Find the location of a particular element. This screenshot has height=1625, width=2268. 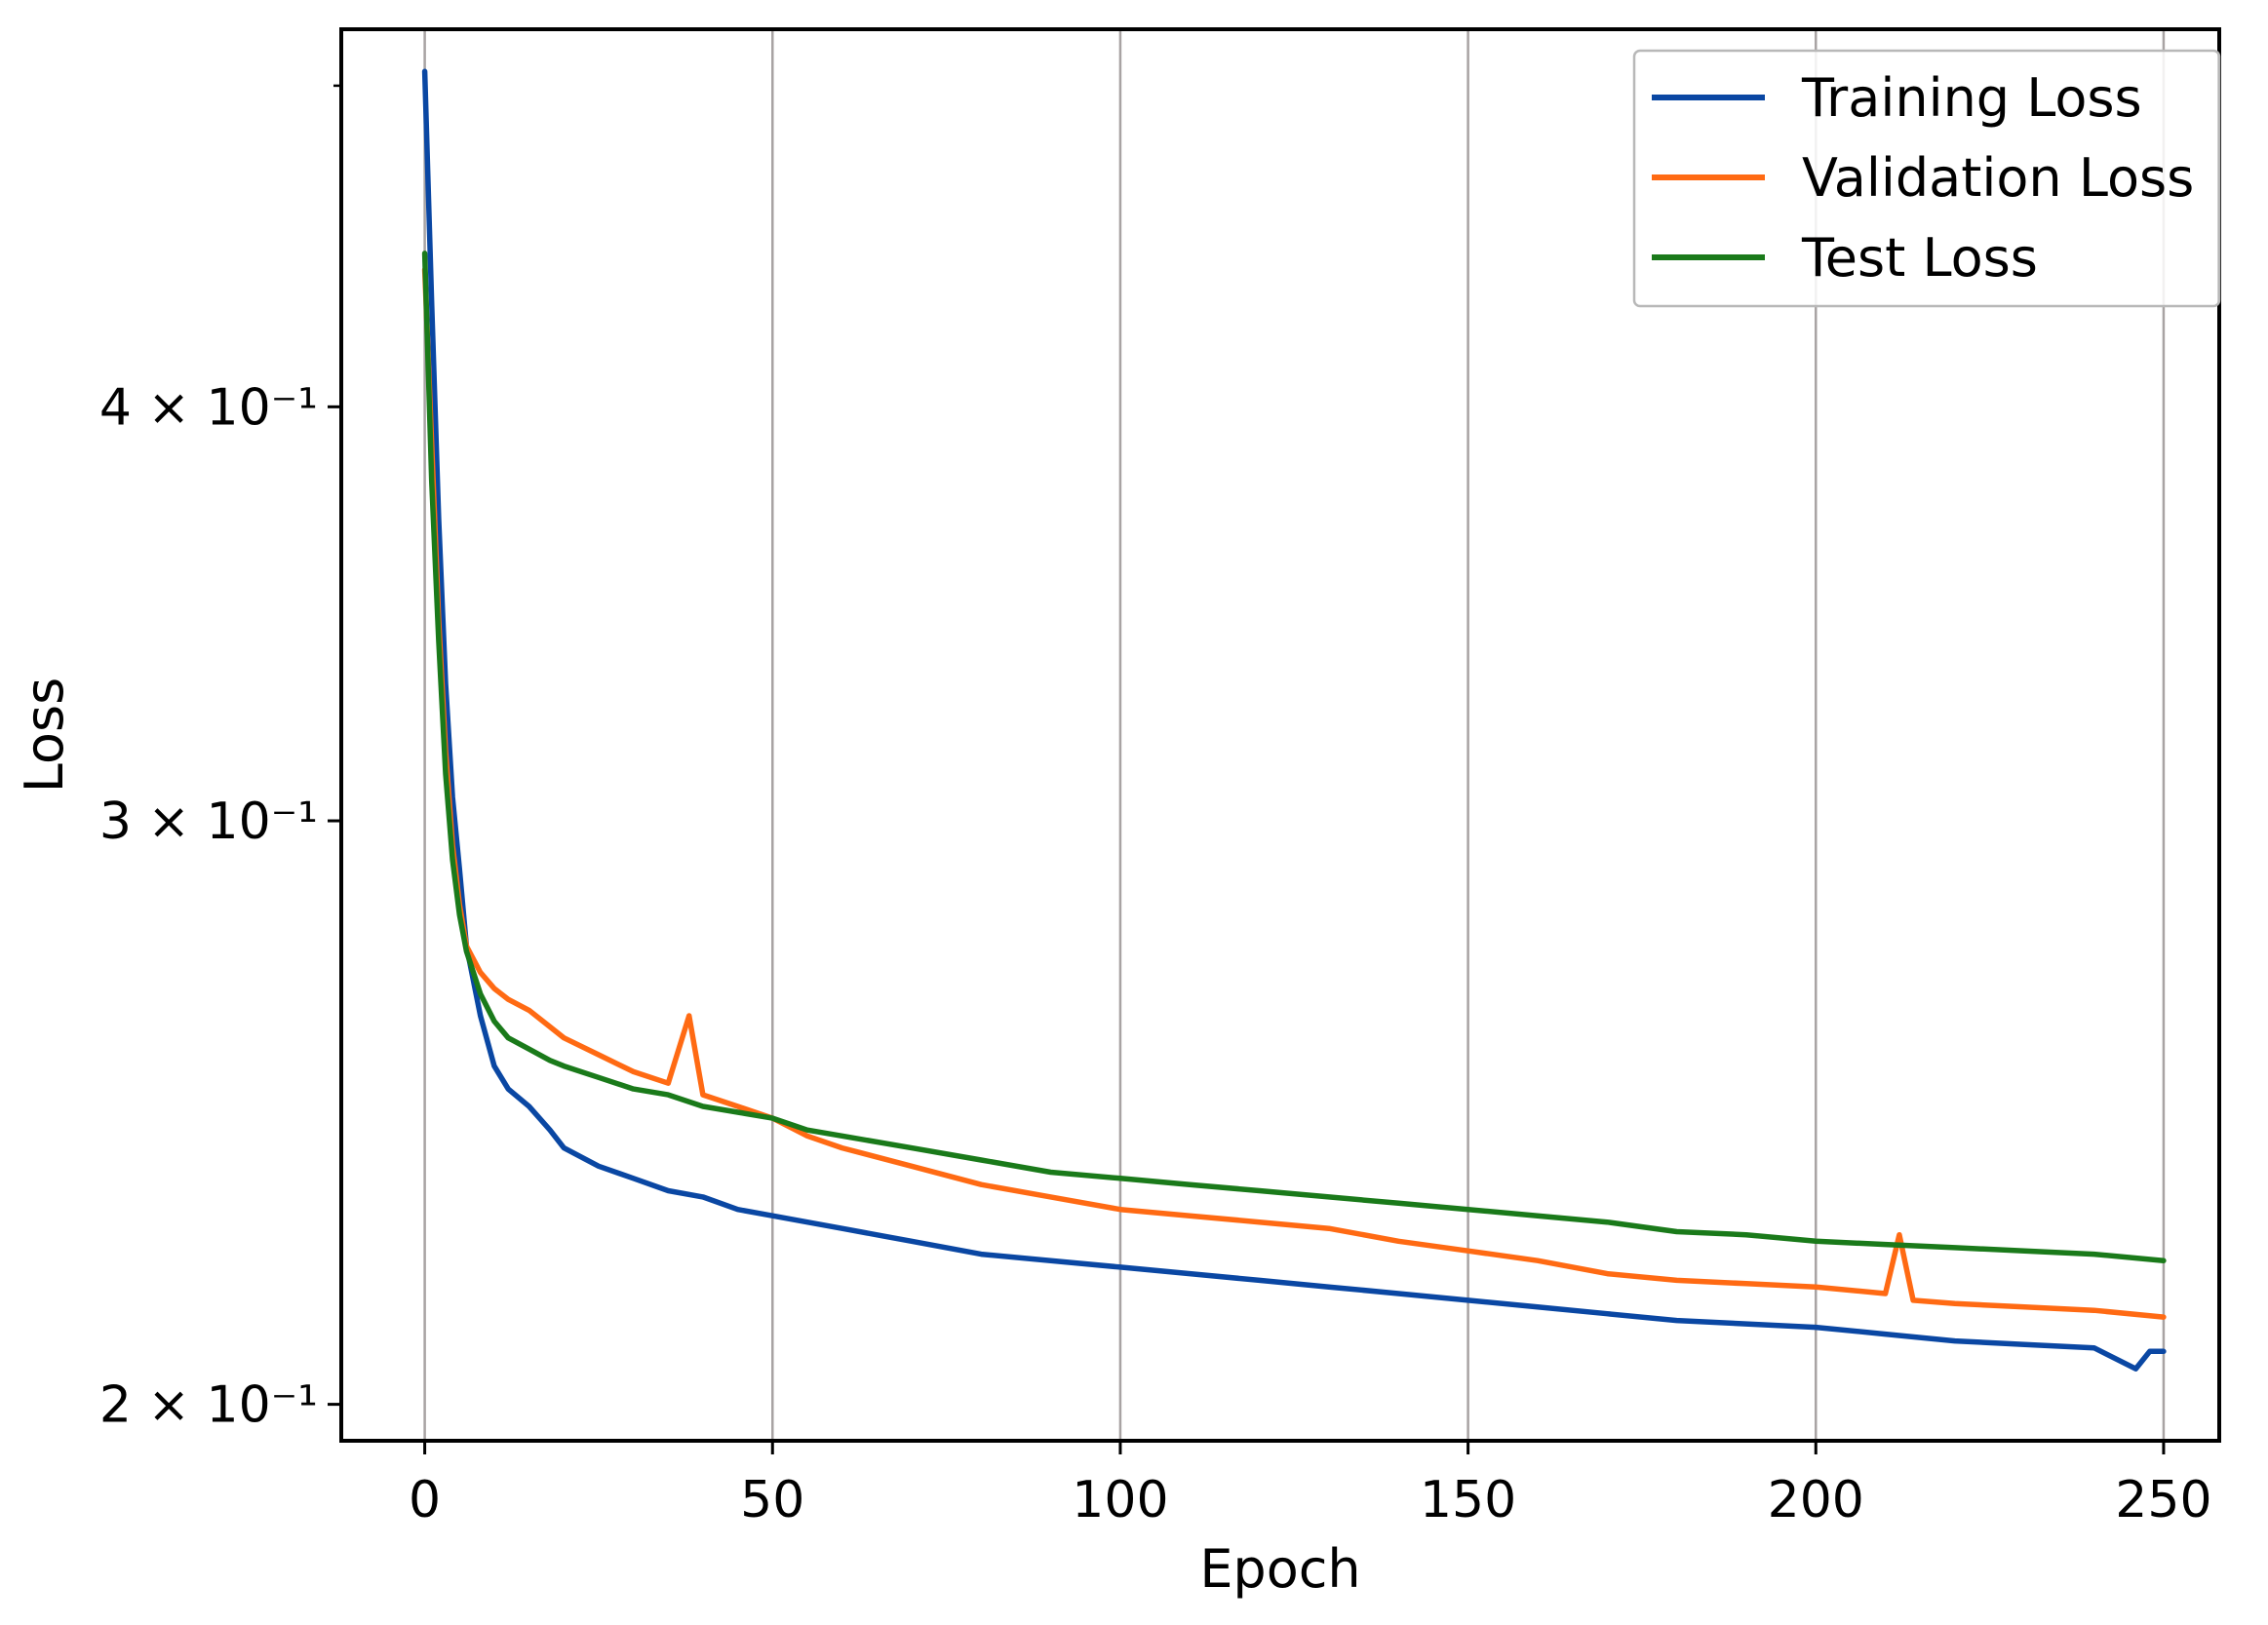

legend-label-2: Test Loss is located at coordinates (1920, 258).